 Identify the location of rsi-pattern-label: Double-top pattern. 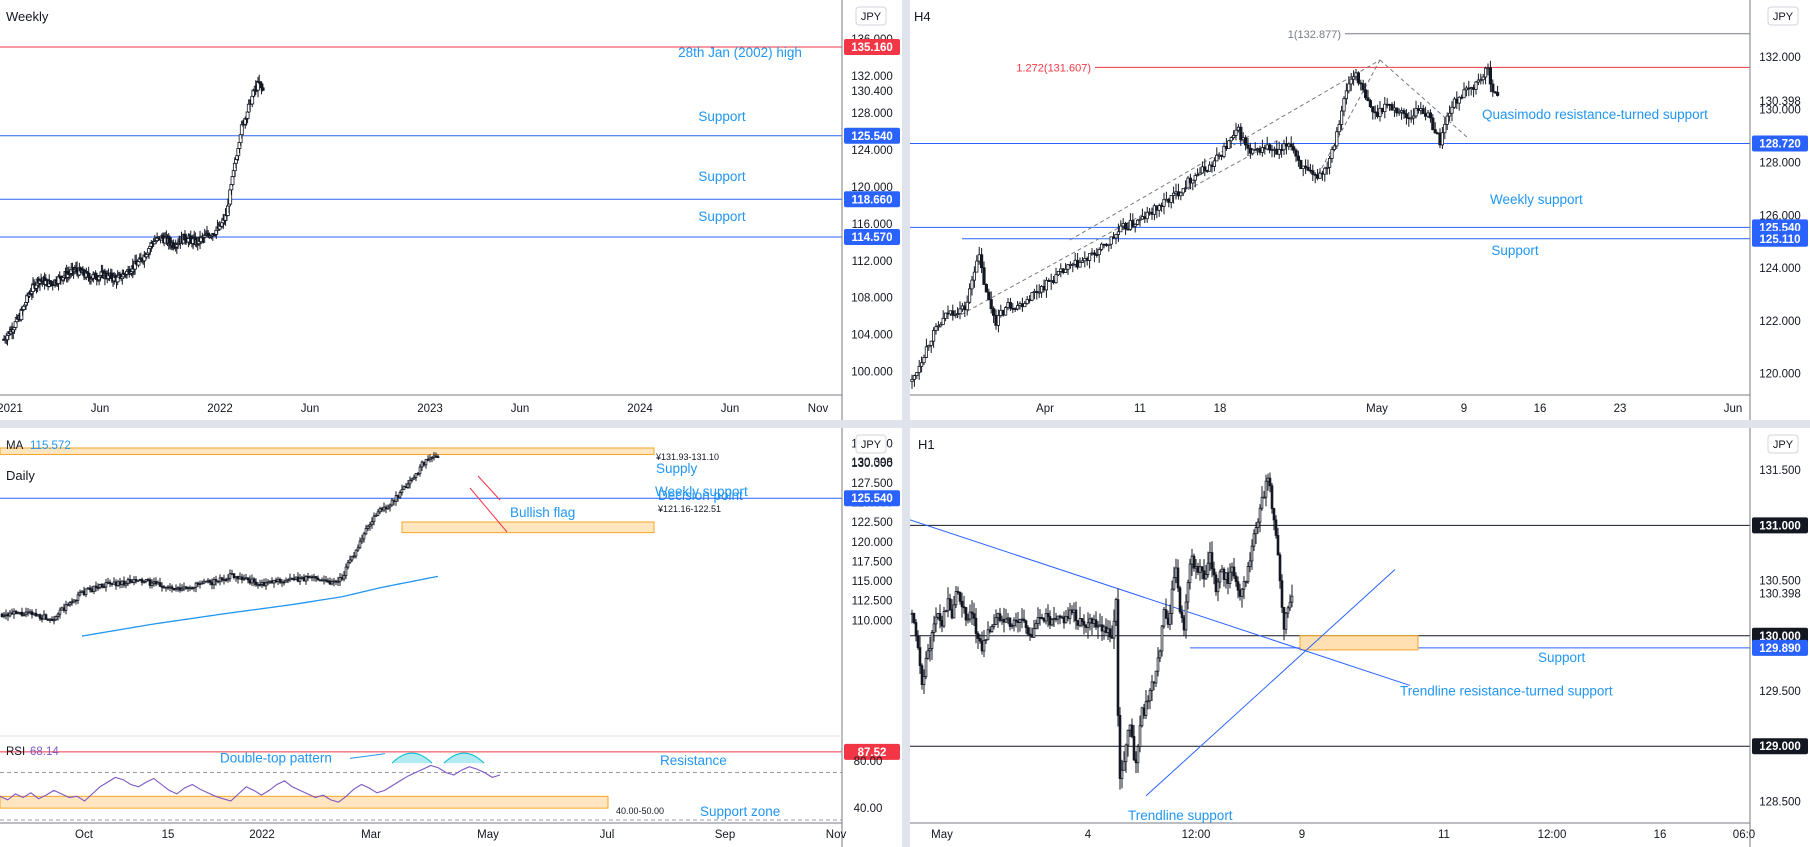
(276, 757).